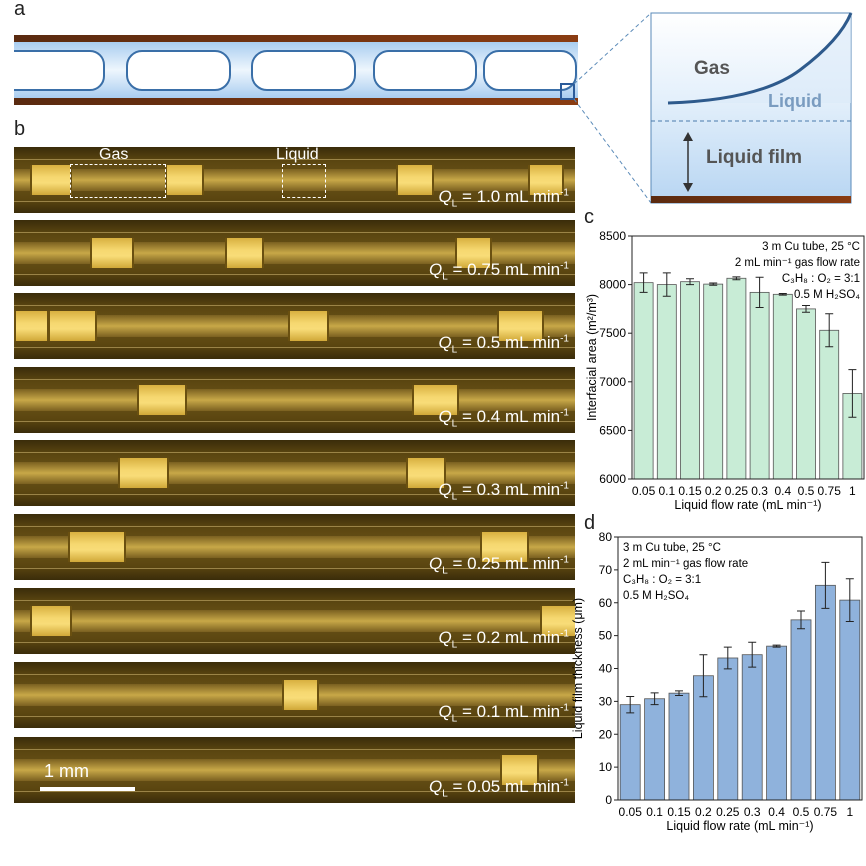  What do you see at coordinates (612, 382) in the screenshot?
I see `y-tick-label: 7000` at bounding box center [612, 382].